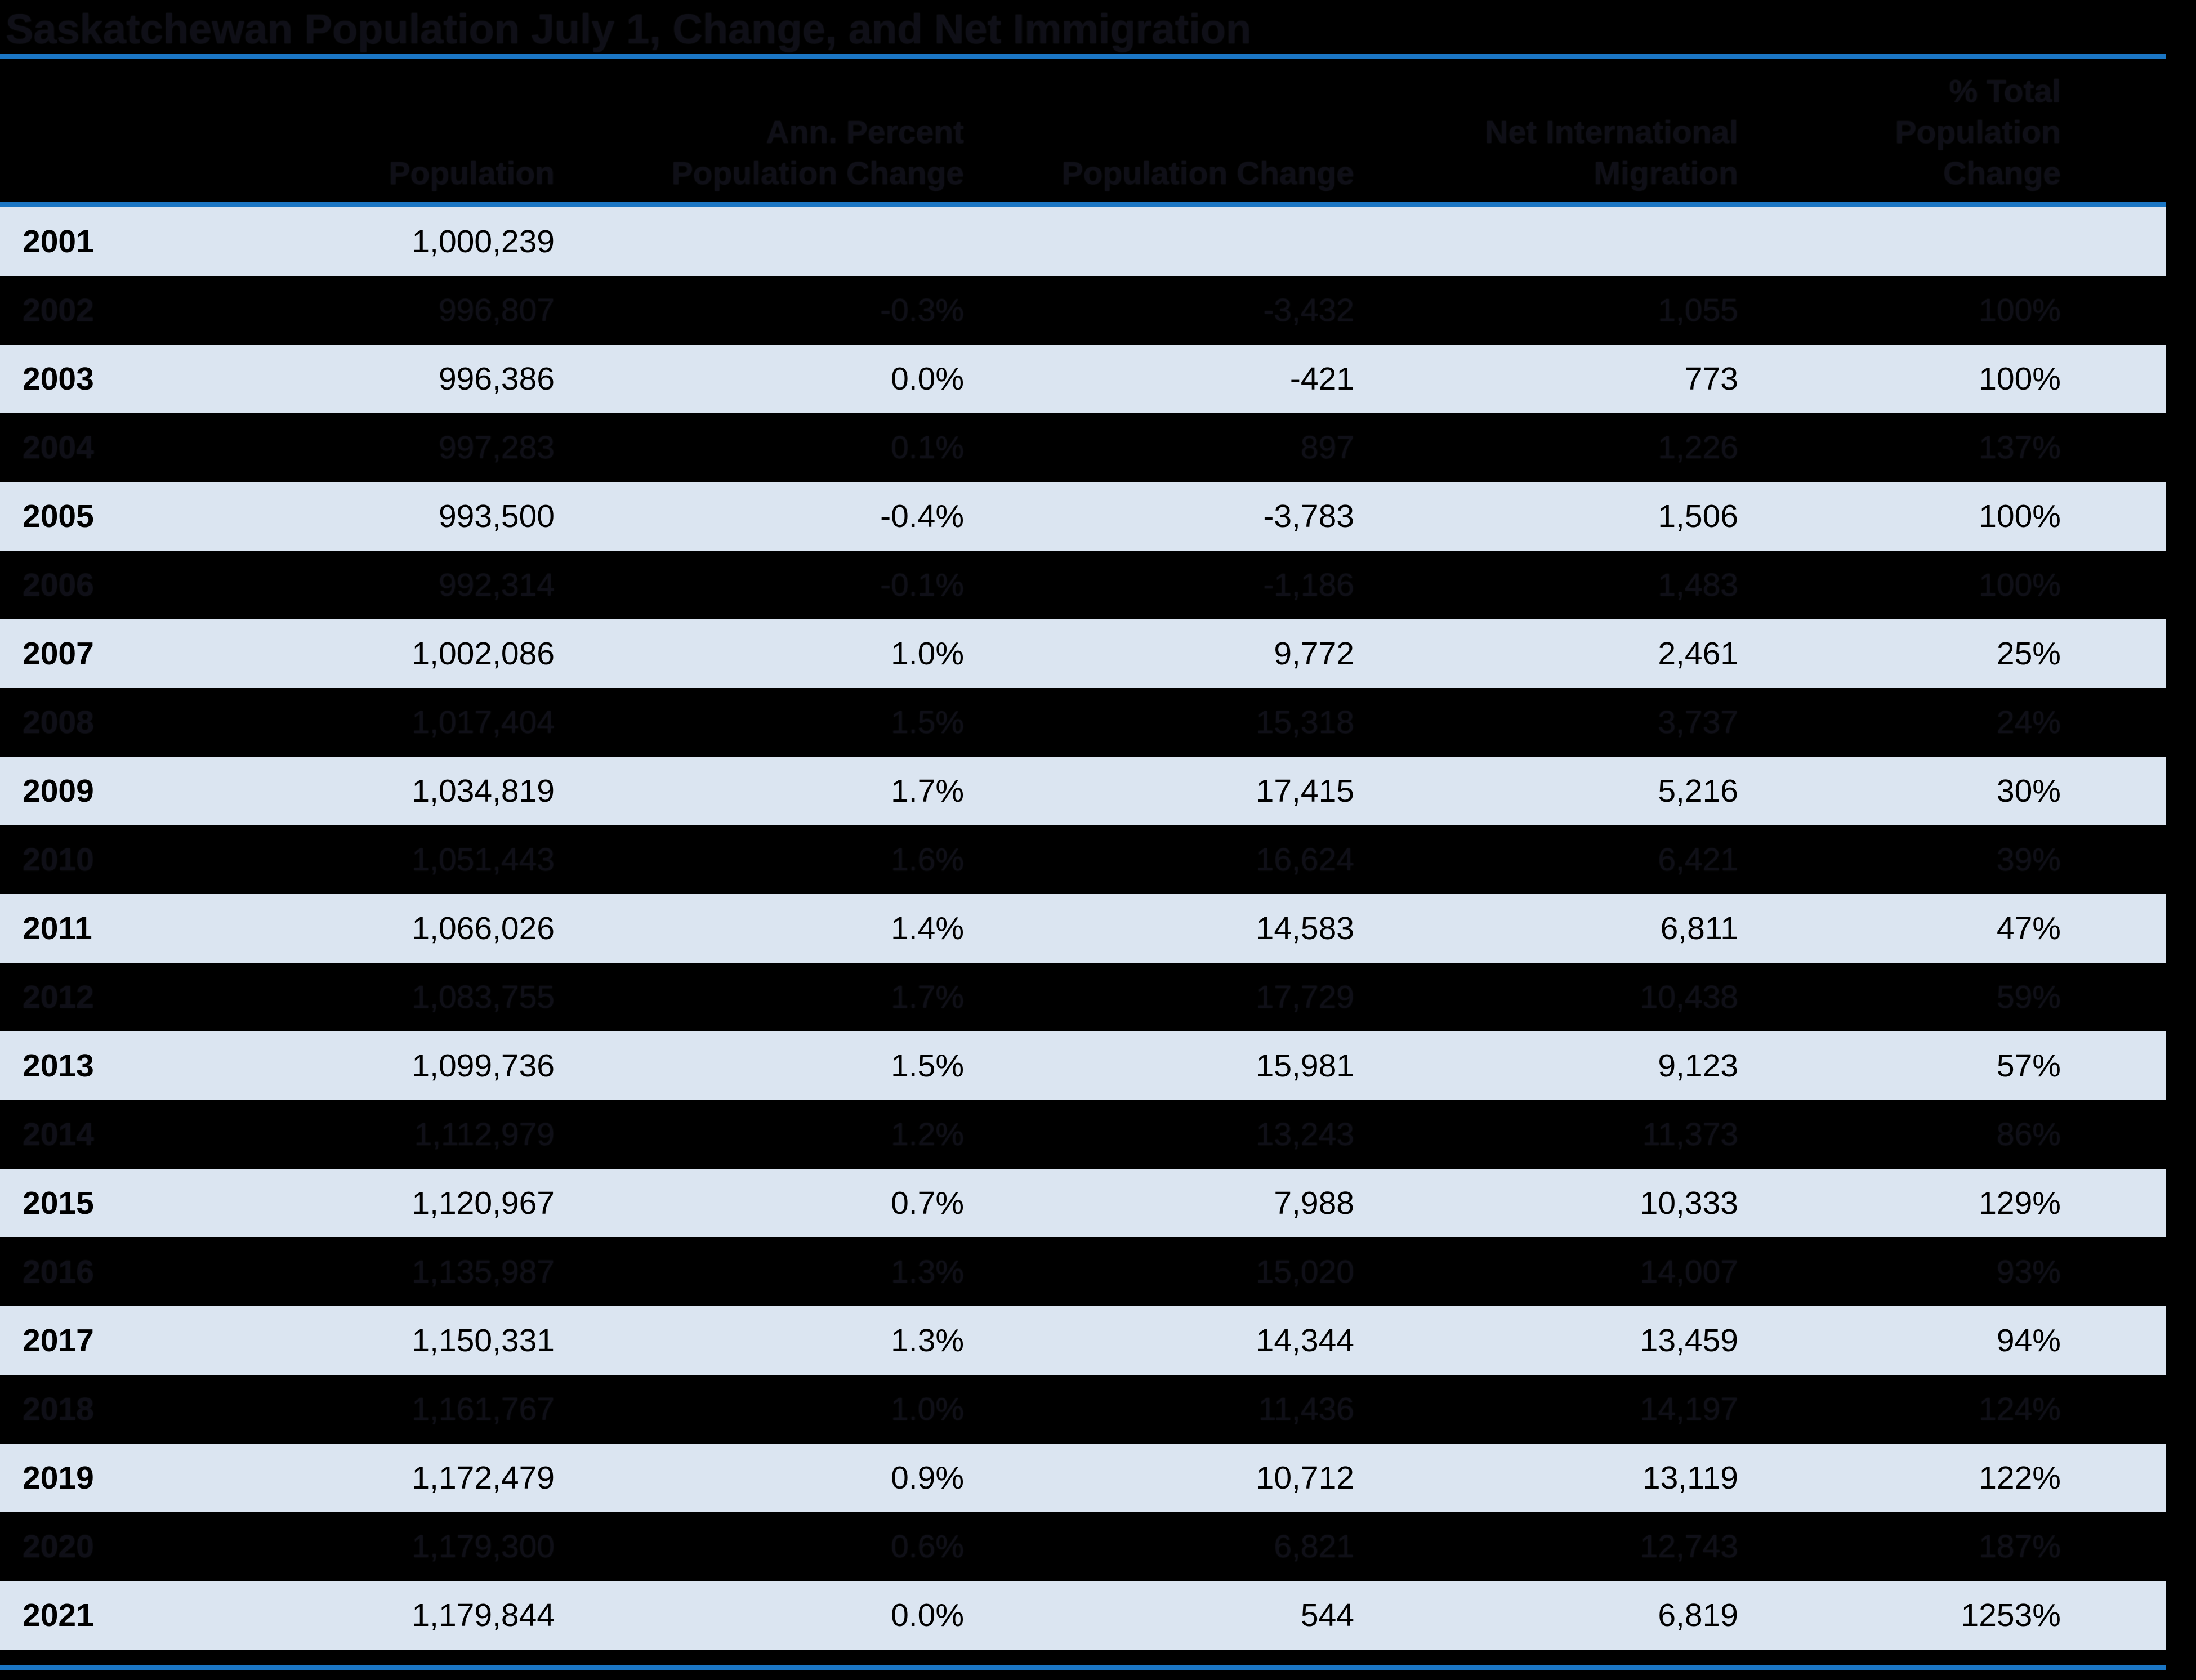  What do you see at coordinates (58, 1272) in the screenshot?
I see `year-cell: 2016` at bounding box center [58, 1272].